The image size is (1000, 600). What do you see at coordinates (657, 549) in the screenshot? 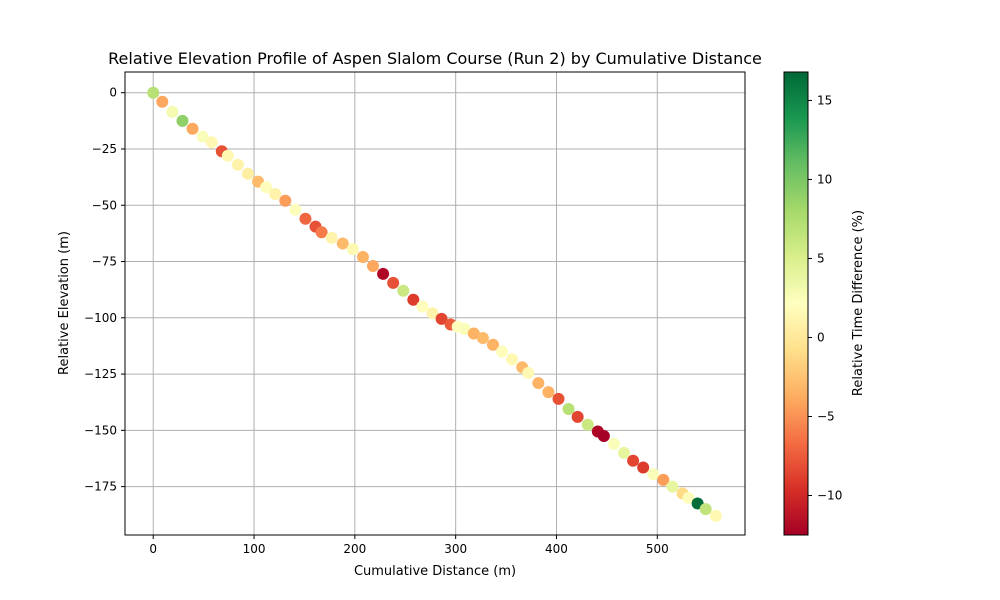
I see `x-tick-label: 500` at bounding box center [657, 549].